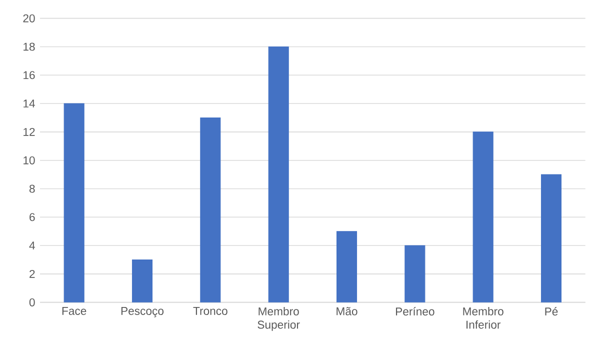  Describe the element at coordinates (29, 132) in the screenshot. I see `y-tick-label: 12` at that location.